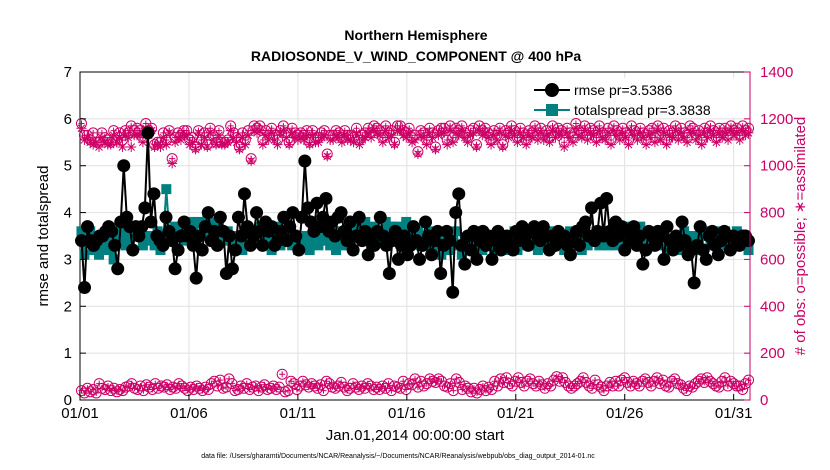 This screenshot has width=830, height=470. What do you see at coordinates (80, 413) in the screenshot?
I see `x-tick-label: 01/01` at bounding box center [80, 413].